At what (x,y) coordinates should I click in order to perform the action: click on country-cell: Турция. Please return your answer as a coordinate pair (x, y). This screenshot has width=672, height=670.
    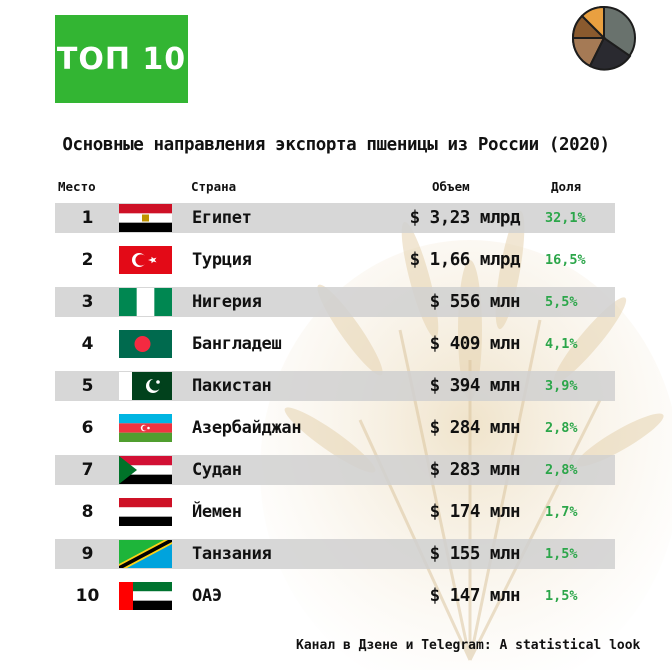
    Looking at the image, I should click on (222, 260).